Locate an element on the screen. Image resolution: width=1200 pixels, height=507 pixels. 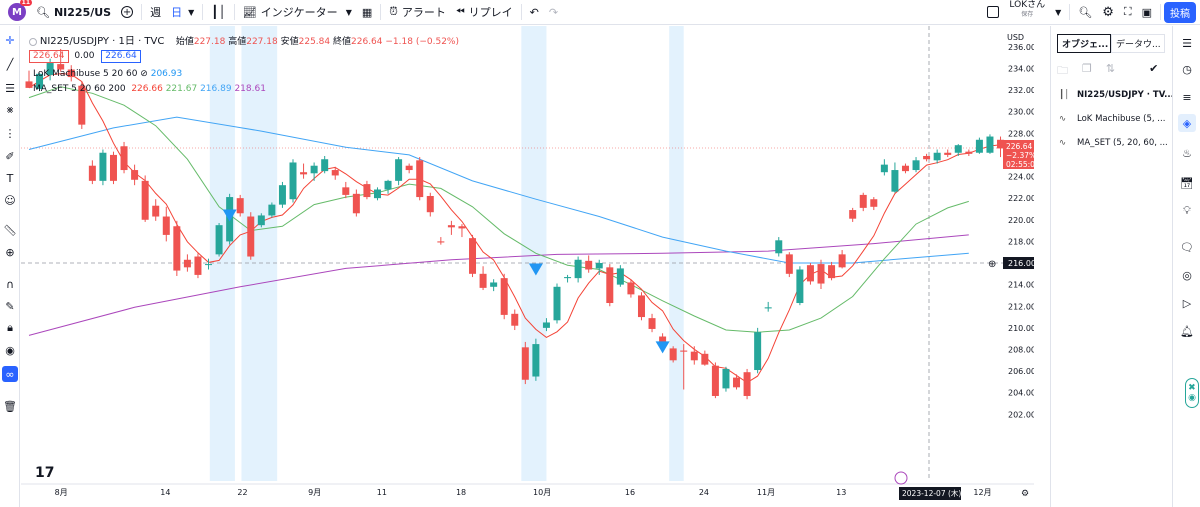
buy-price-box: 226.64 is located at coordinates (121, 56).